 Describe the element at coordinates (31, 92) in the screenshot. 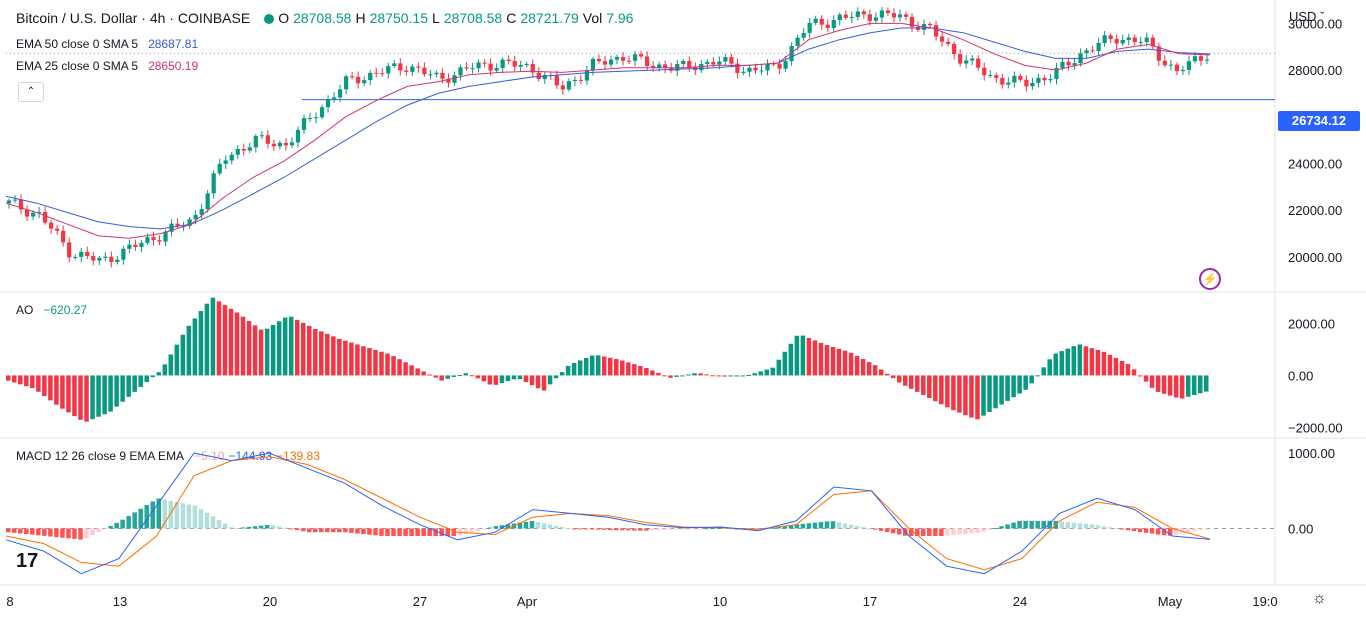

I see `collapse-legend-button: ⌃` at that location.